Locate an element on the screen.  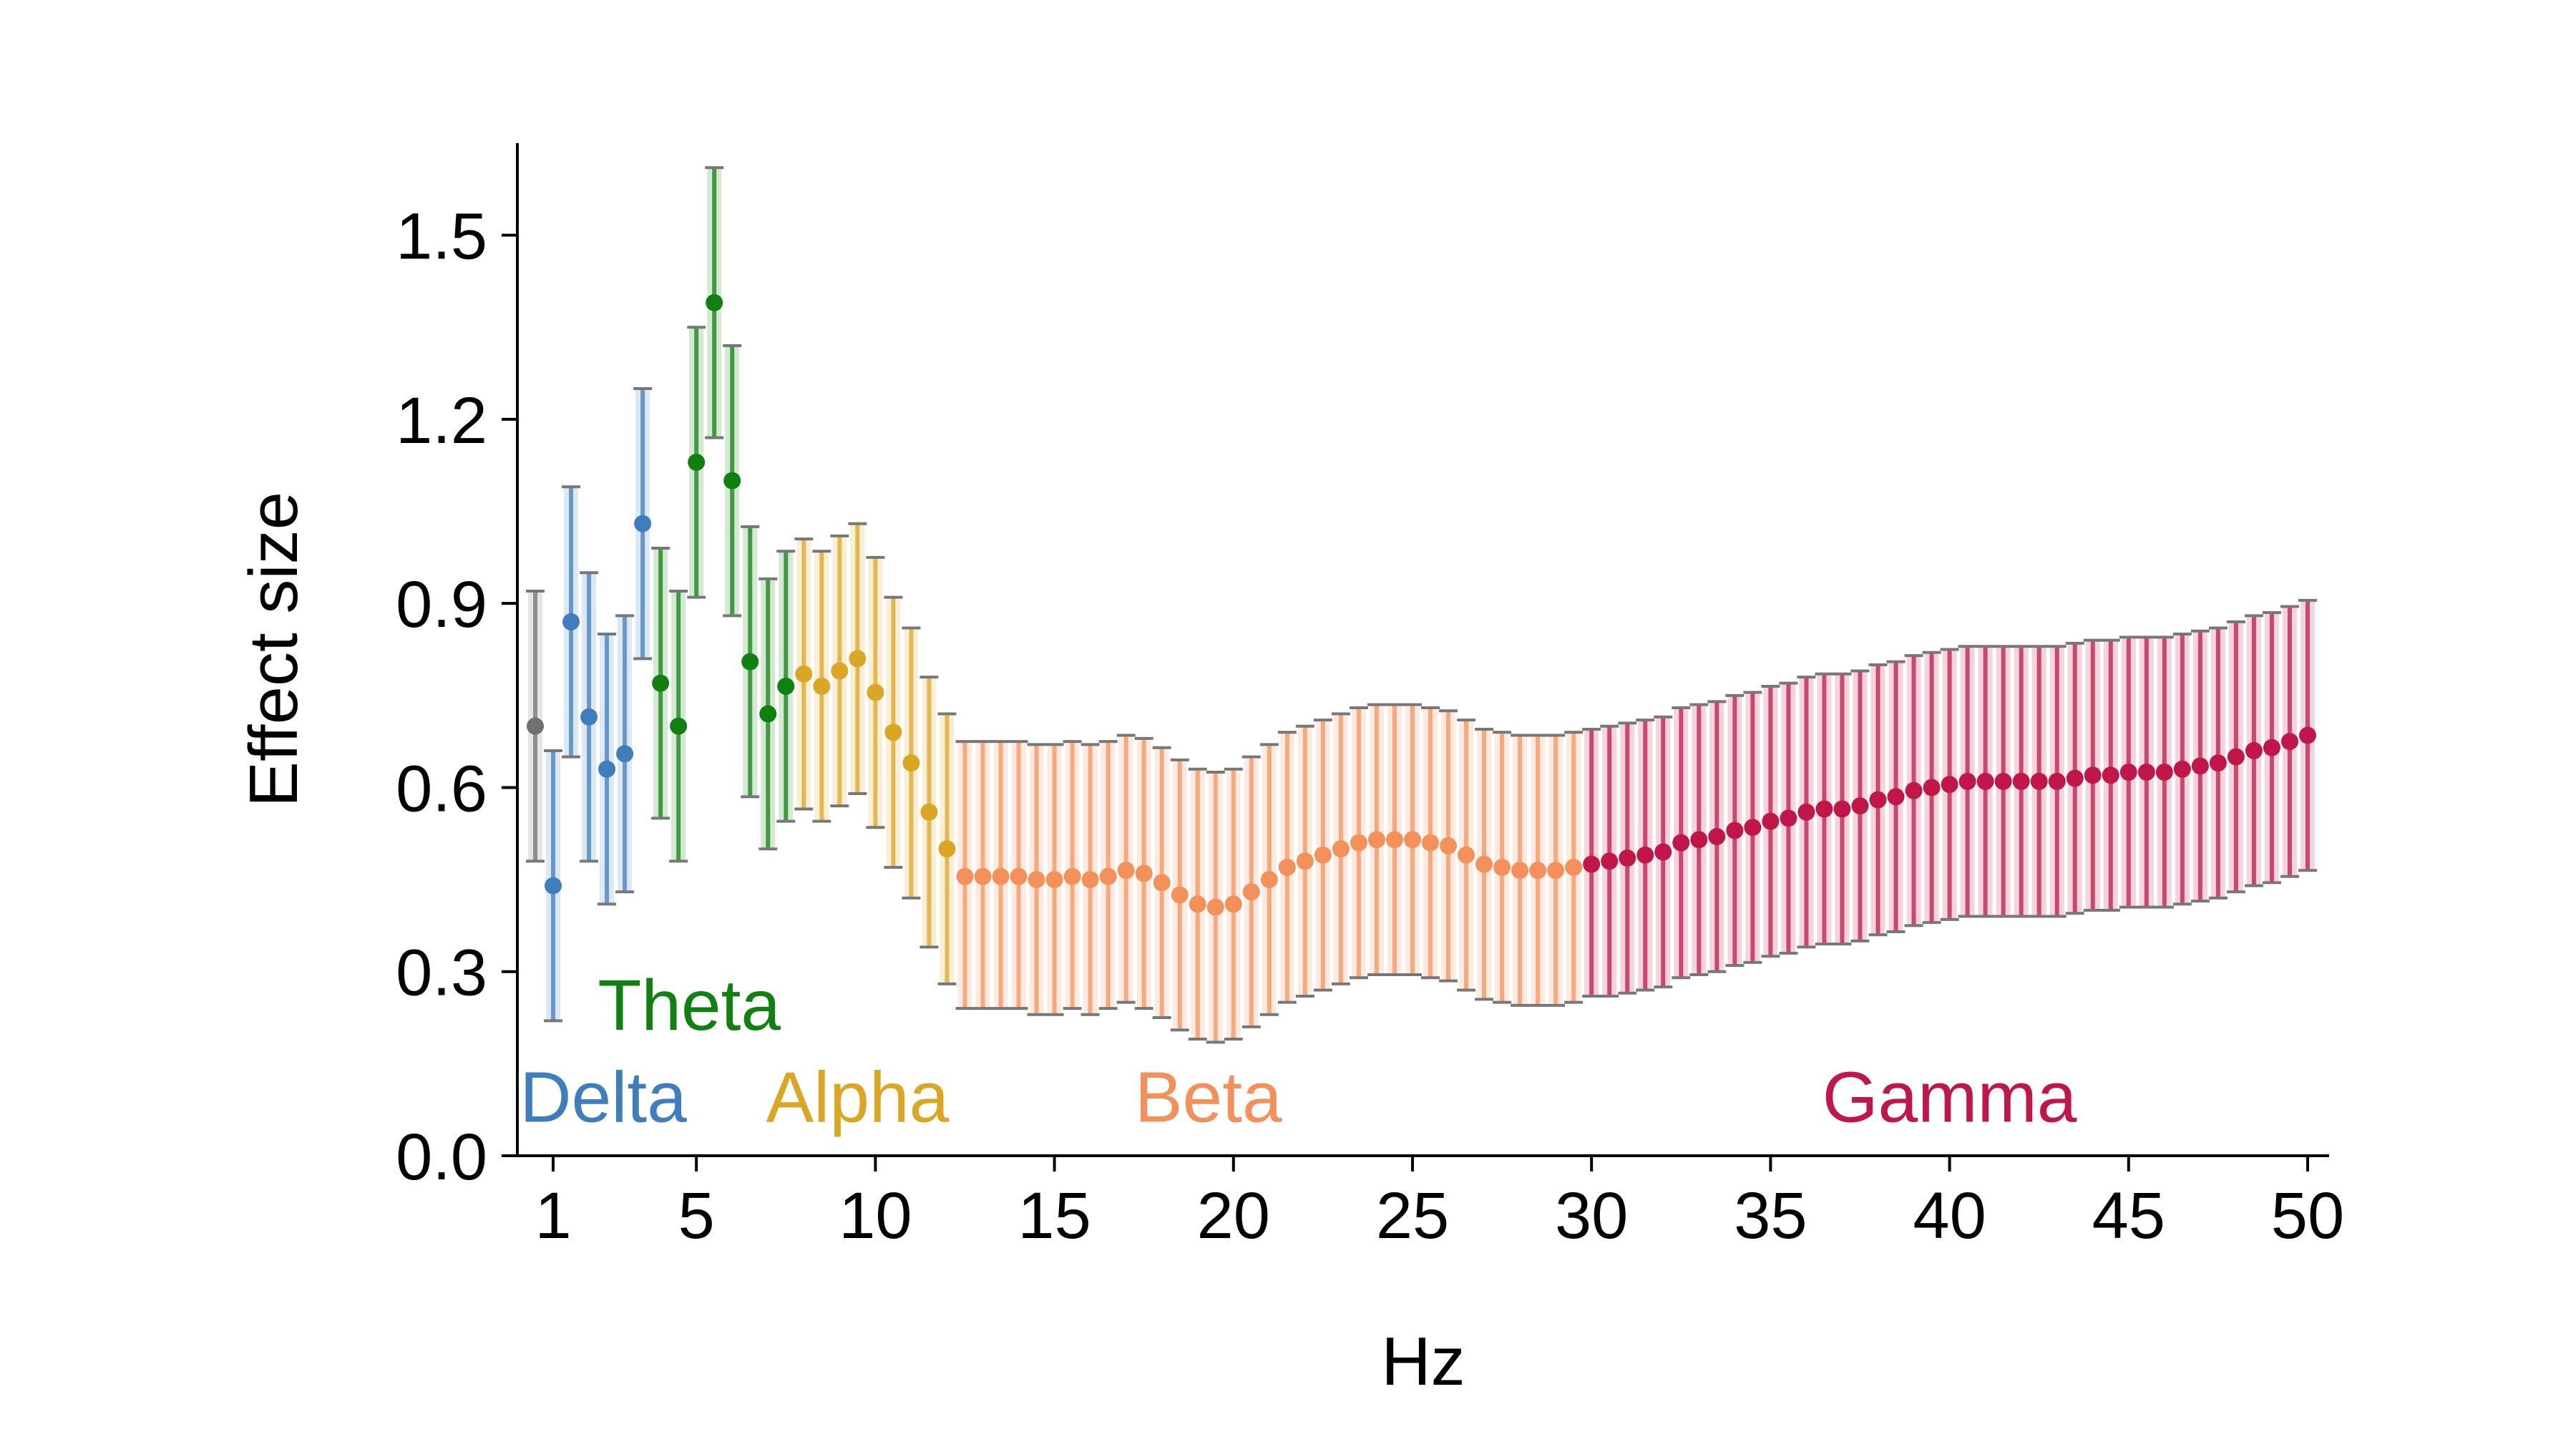
y-axis-label: Effect size is located at coordinates (273, 650).